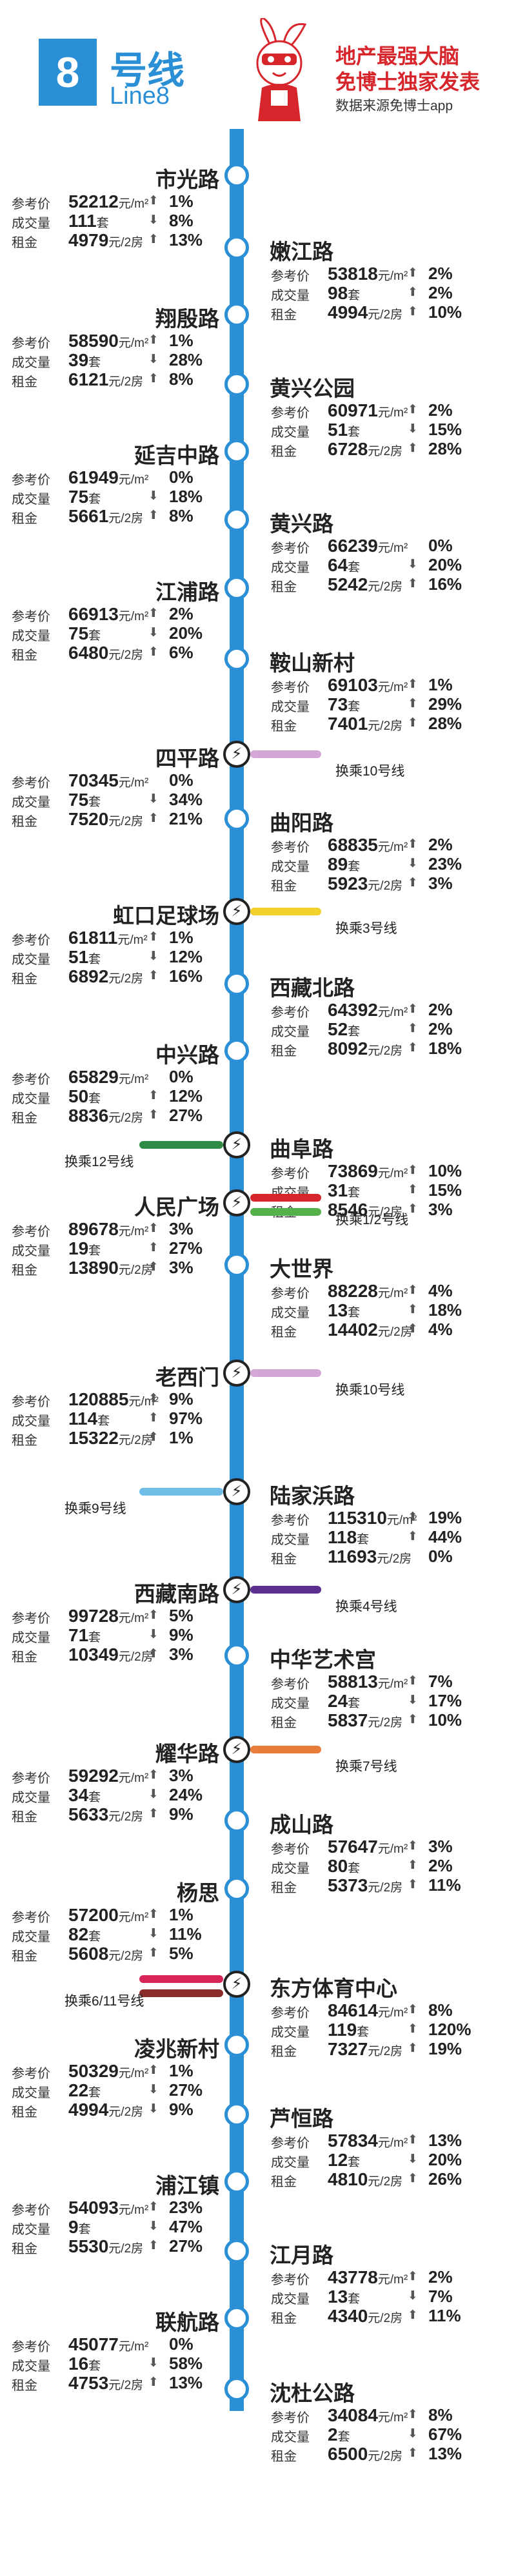 The height and width of the screenshot is (2576, 516). Describe the element at coordinates (187, 592) in the screenshot. I see `station-name: 江浦路` at that location.